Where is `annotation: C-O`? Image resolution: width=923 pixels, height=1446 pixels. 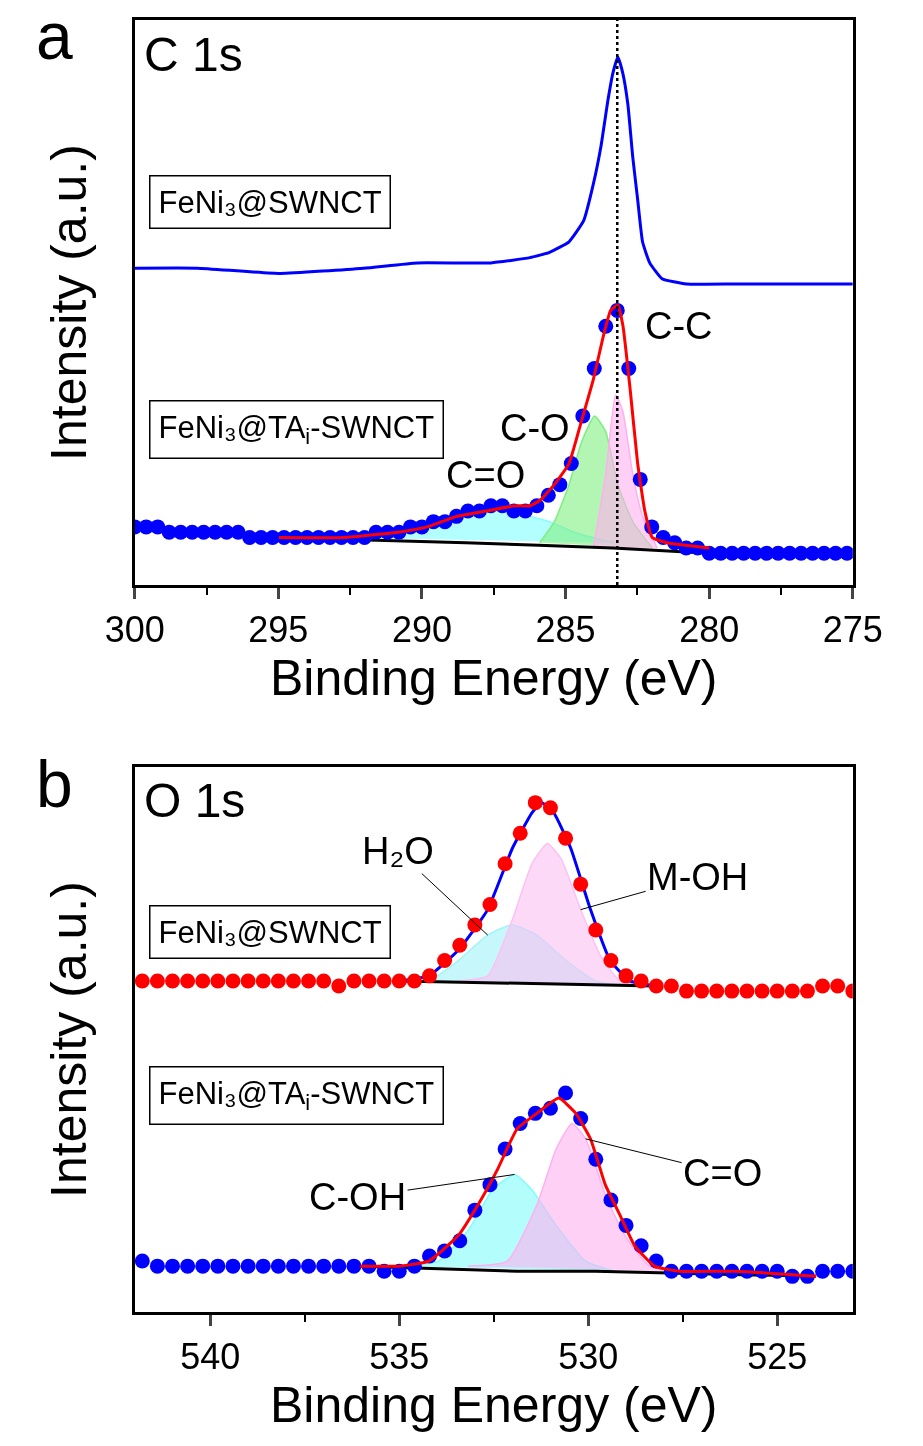 annotation: C-O is located at coordinates (535, 428).